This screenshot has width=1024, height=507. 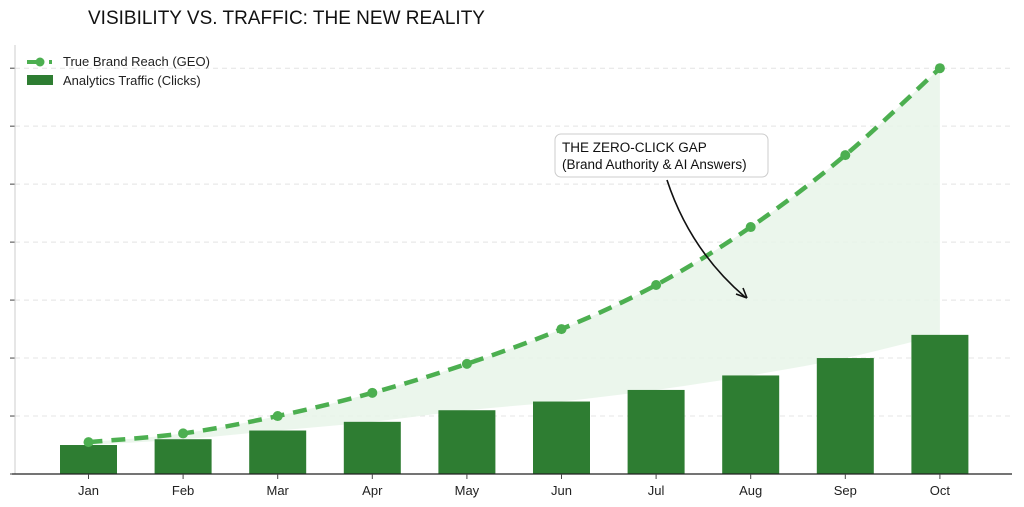 What do you see at coordinates (183, 456) in the screenshot?
I see `bar-feb` at bounding box center [183, 456].